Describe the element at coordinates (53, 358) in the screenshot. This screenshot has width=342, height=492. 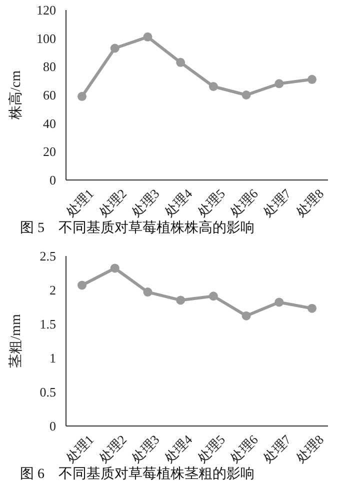
I see `y-tick-label: 1` at that location.